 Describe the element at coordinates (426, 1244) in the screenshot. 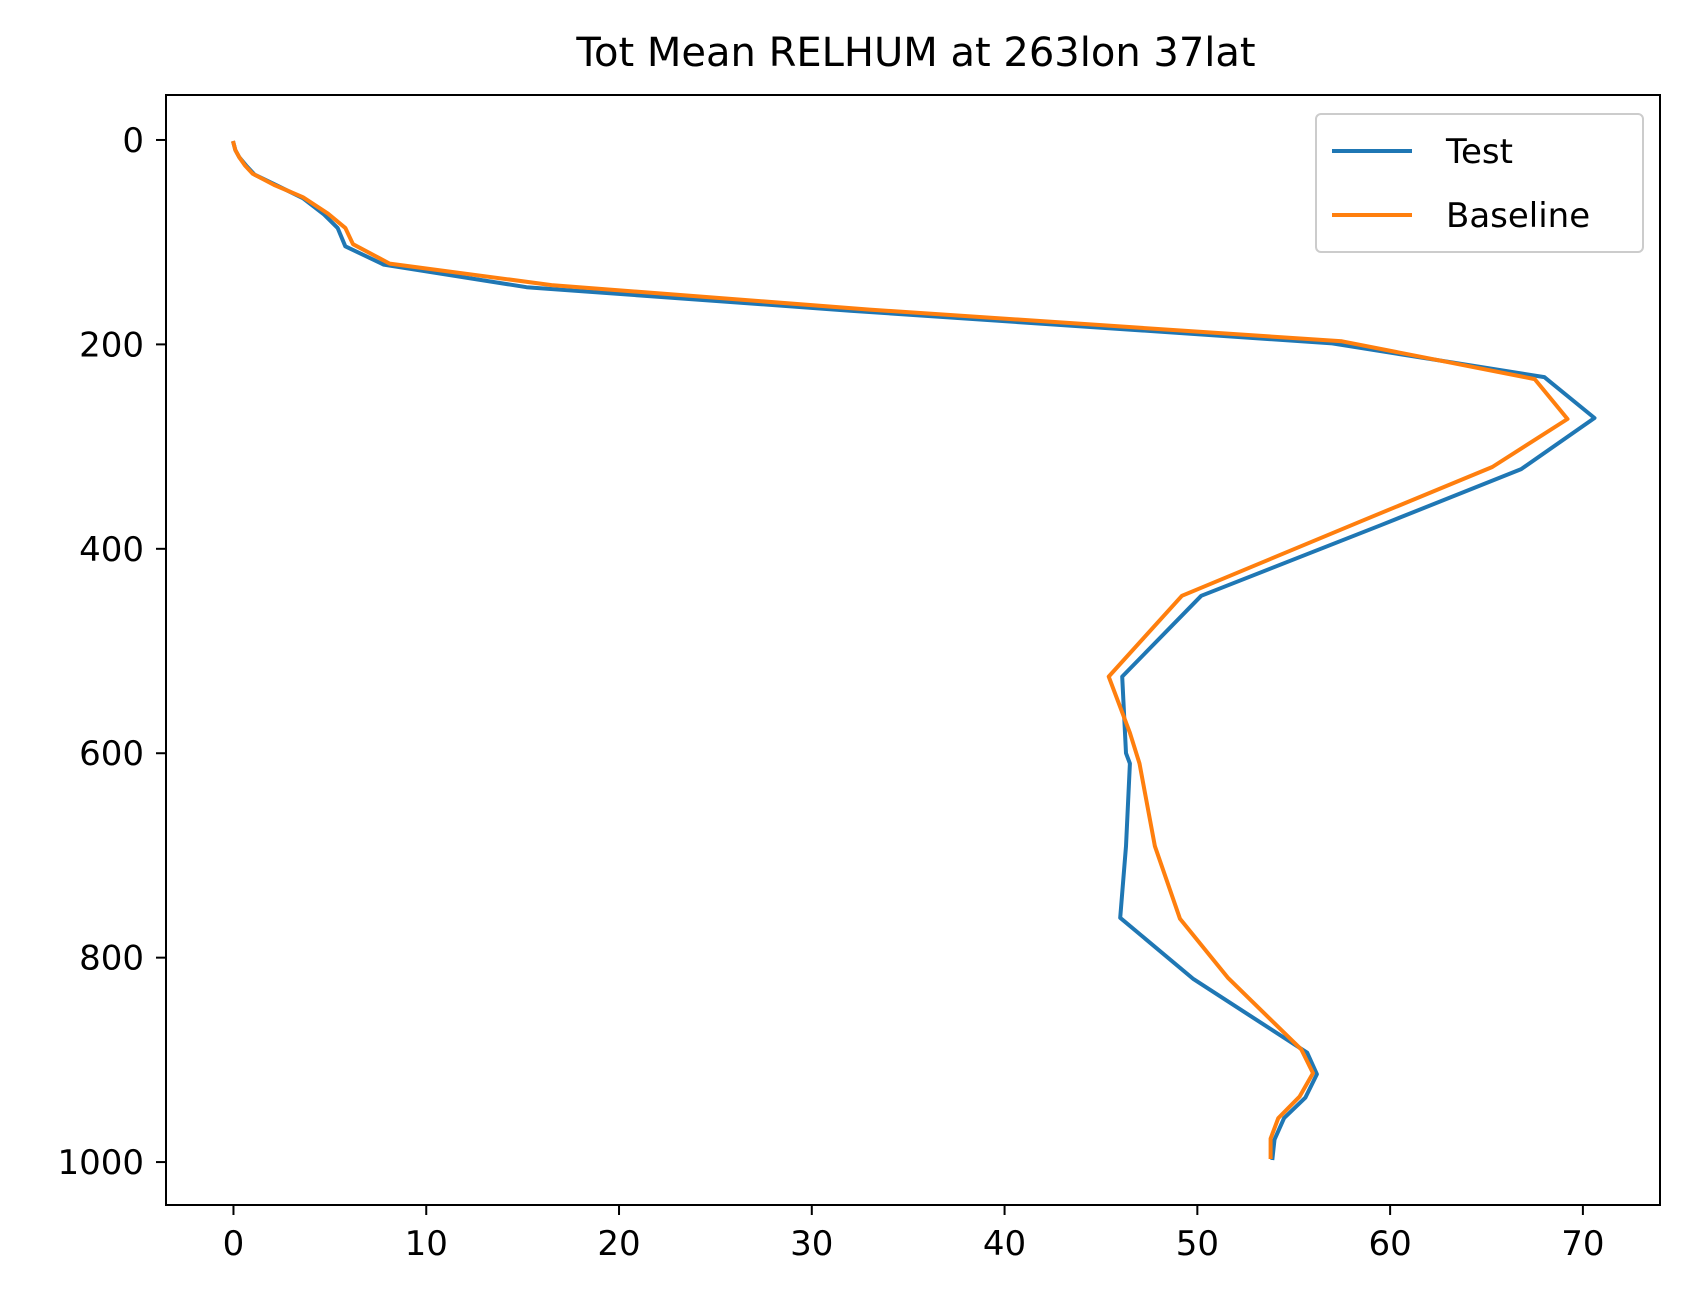

I see `x-tick-label: 10` at that location.